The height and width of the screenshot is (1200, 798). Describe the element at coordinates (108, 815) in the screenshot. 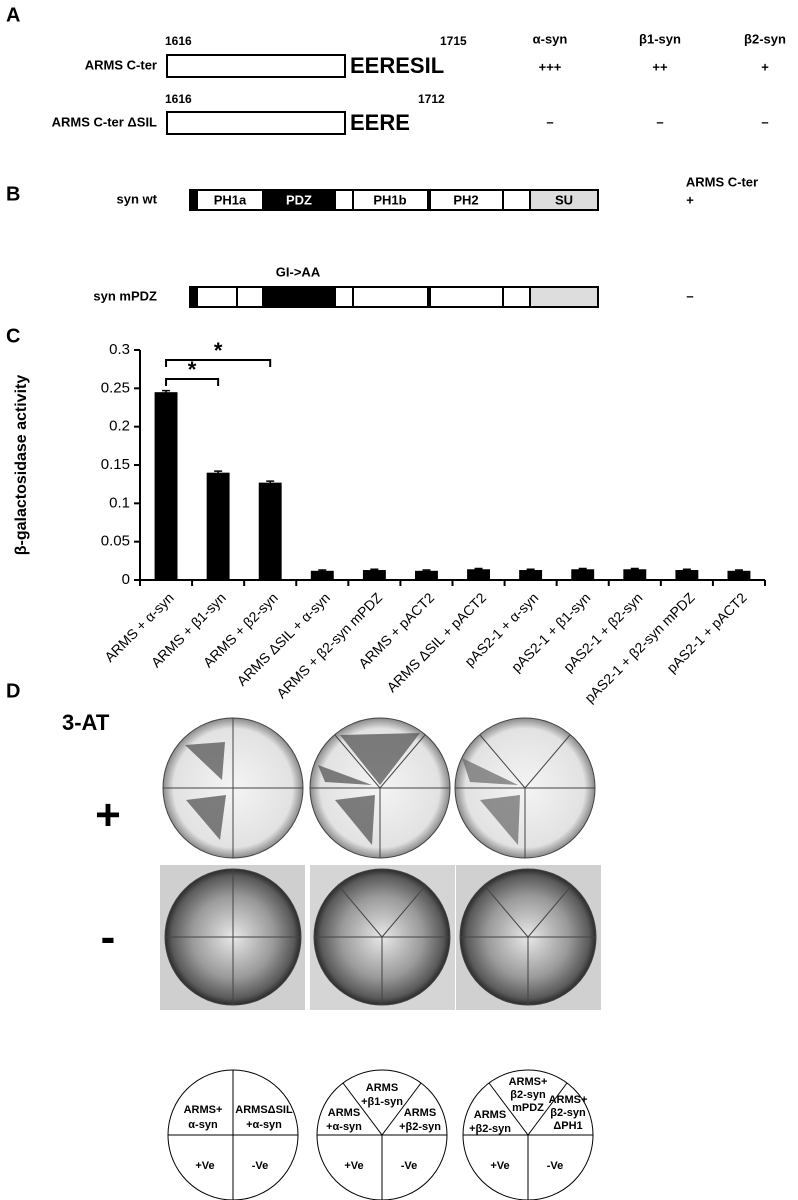

I see `row-label: +` at that location.